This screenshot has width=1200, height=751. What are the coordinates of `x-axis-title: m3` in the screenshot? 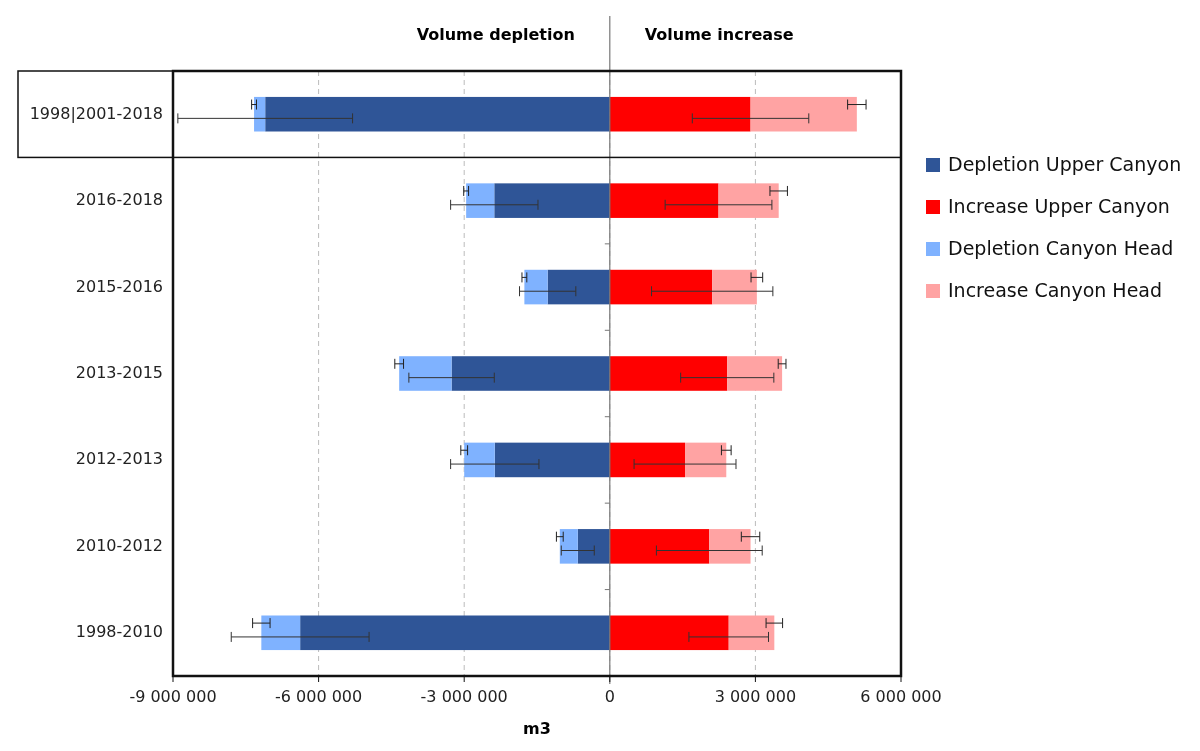 It's located at (537, 728).